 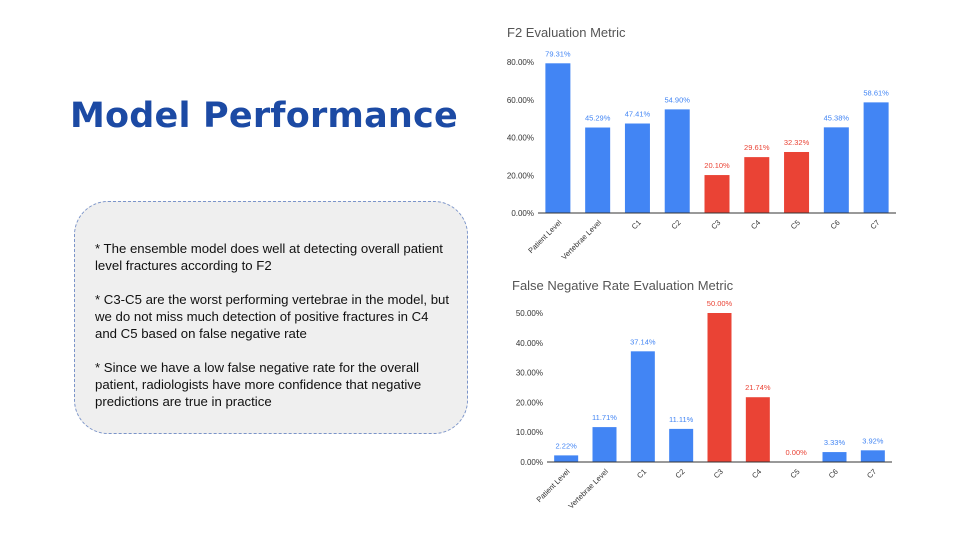 What do you see at coordinates (264, 116) in the screenshot?
I see `slide-title: Model Performance` at bounding box center [264, 116].